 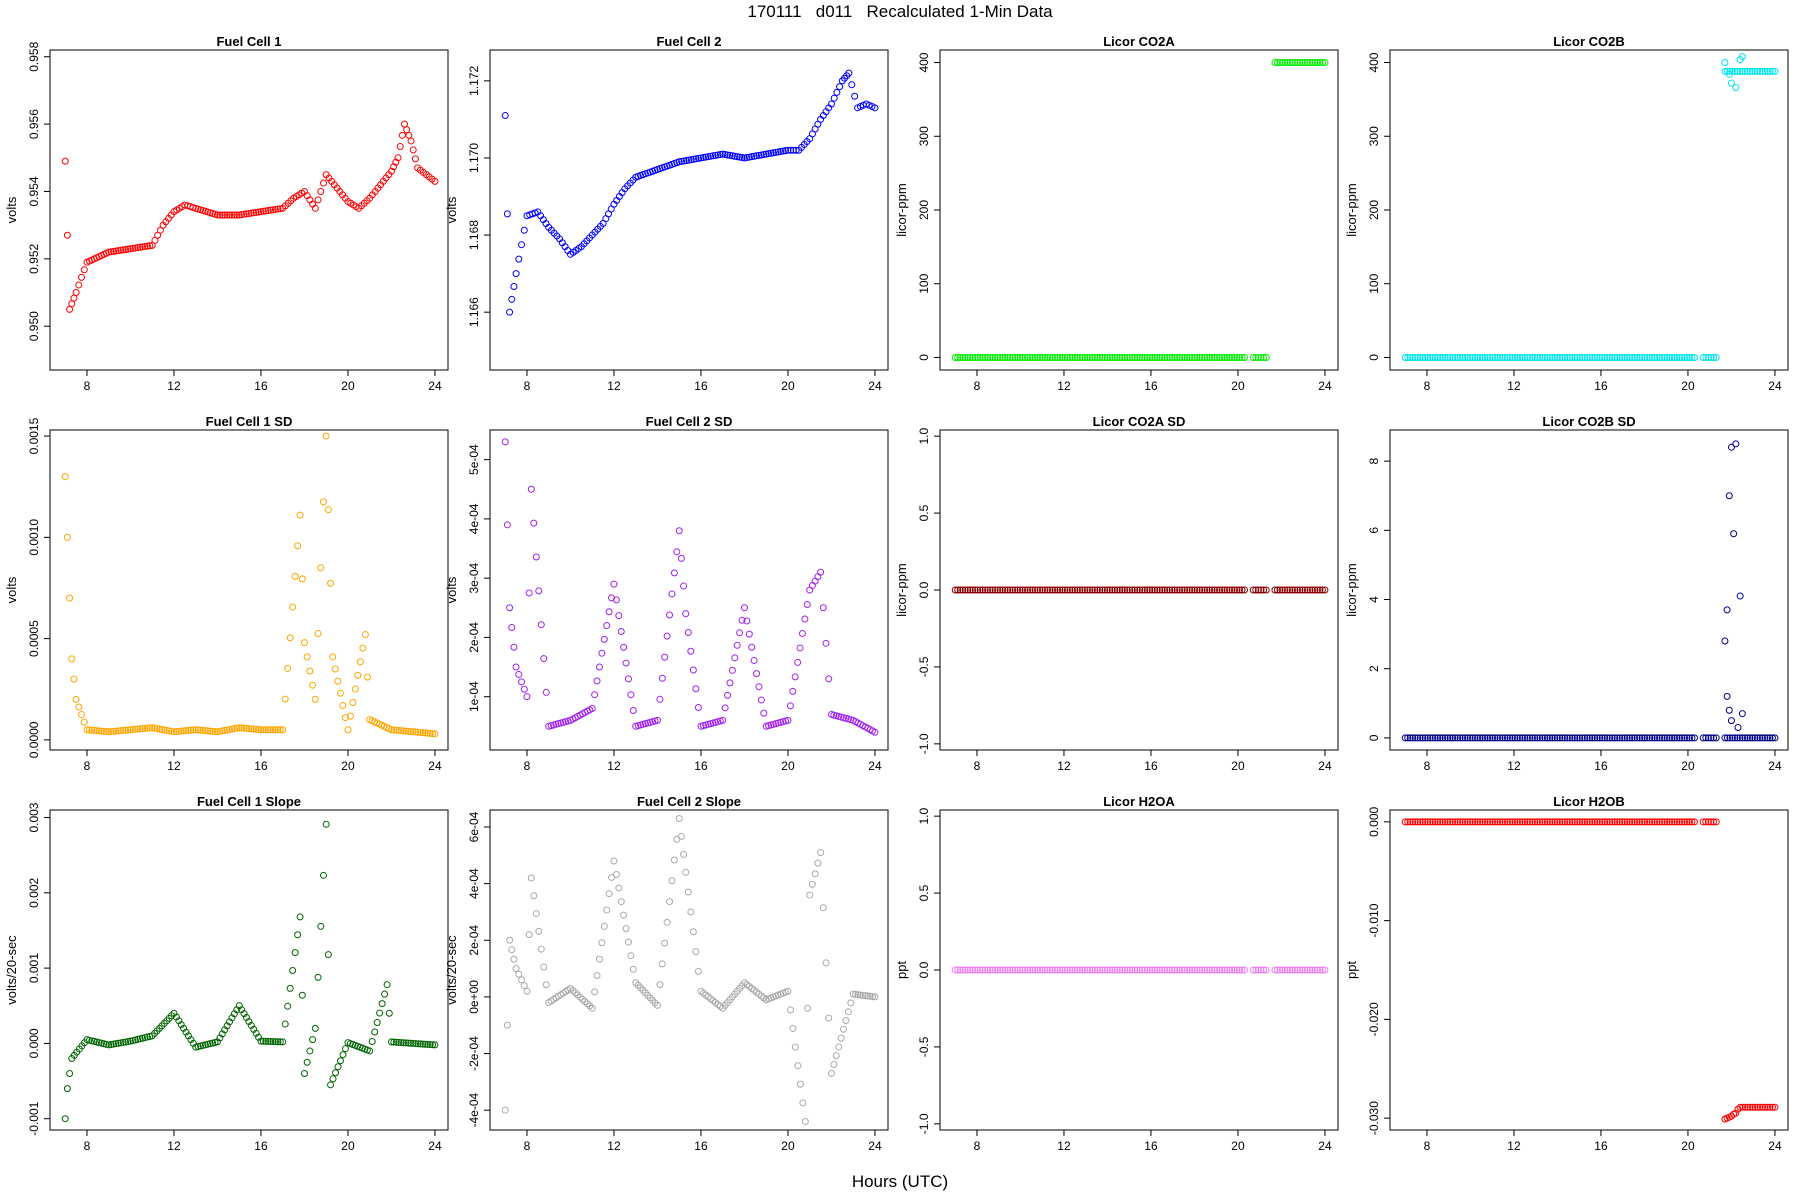 What do you see at coordinates (474, 997) in the screenshot?
I see `y-tick-label: 0e+00` at bounding box center [474, 997].